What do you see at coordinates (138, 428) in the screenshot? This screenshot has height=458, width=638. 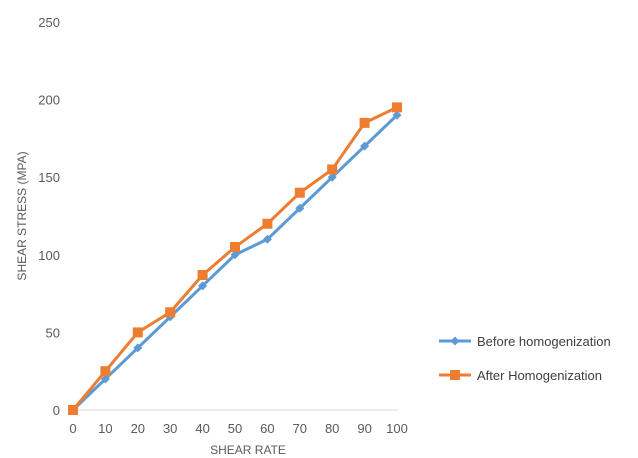 I see `x-tick-label: 20` at bounding box center [138, 428].